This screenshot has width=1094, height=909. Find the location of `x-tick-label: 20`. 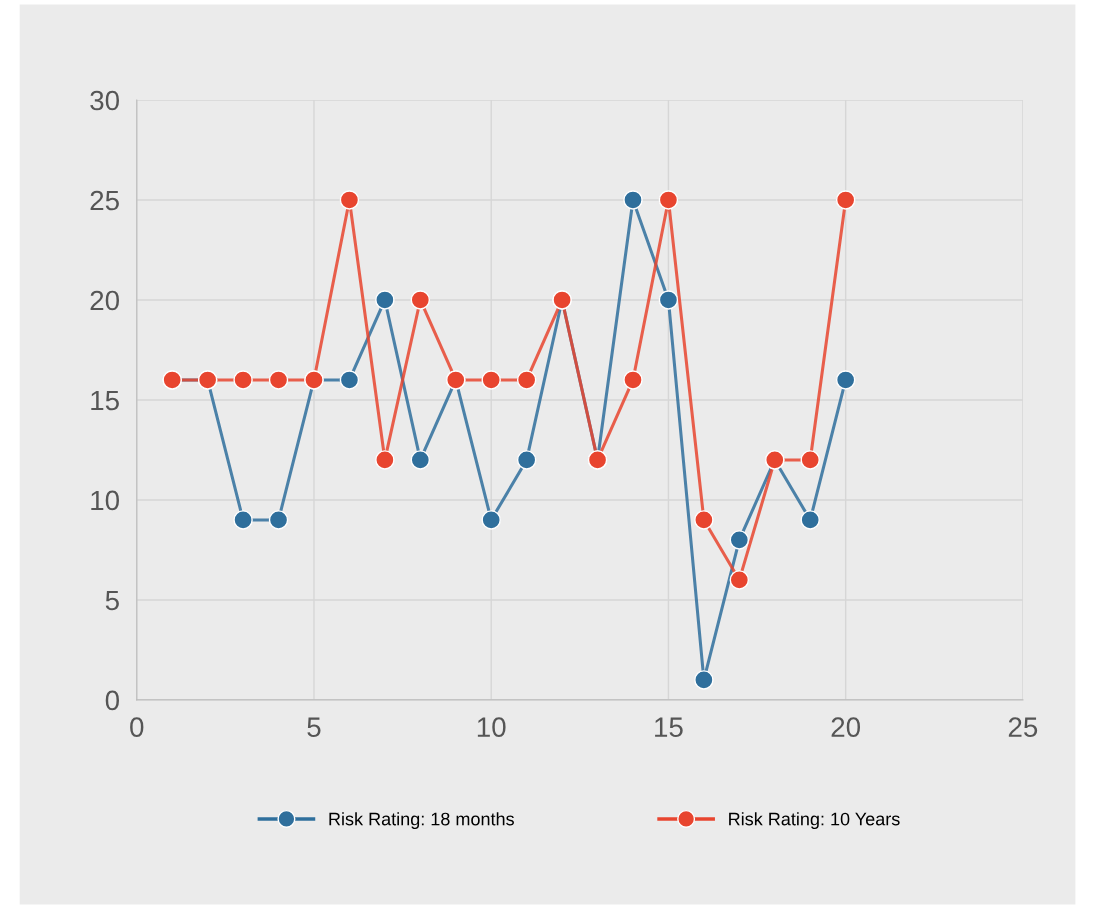

x-tick-label: 20 is located at coordinates (846, 727).